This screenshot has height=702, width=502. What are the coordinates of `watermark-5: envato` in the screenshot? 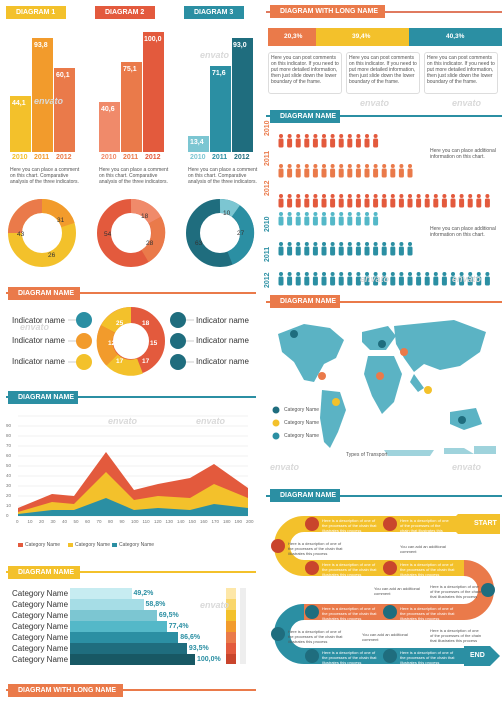 It's located at (375, 279).